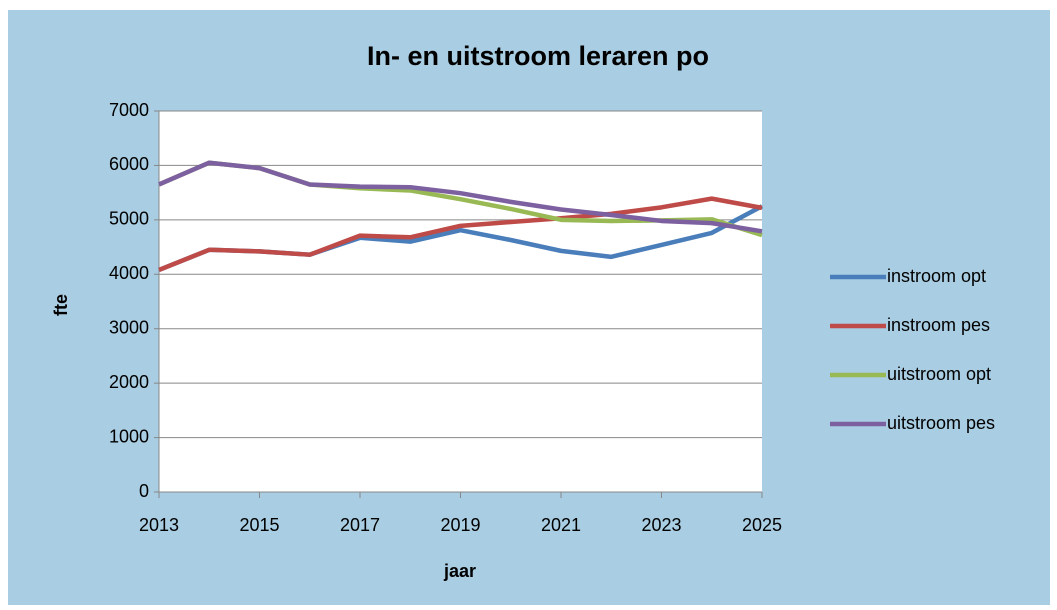 Image resolution: width=1057 pixels, height=610 pixels. What do you see at coordinates (129, 219) in the screenshot?
I see `y-tick-label: 5000` at bounding box center [129, 219].